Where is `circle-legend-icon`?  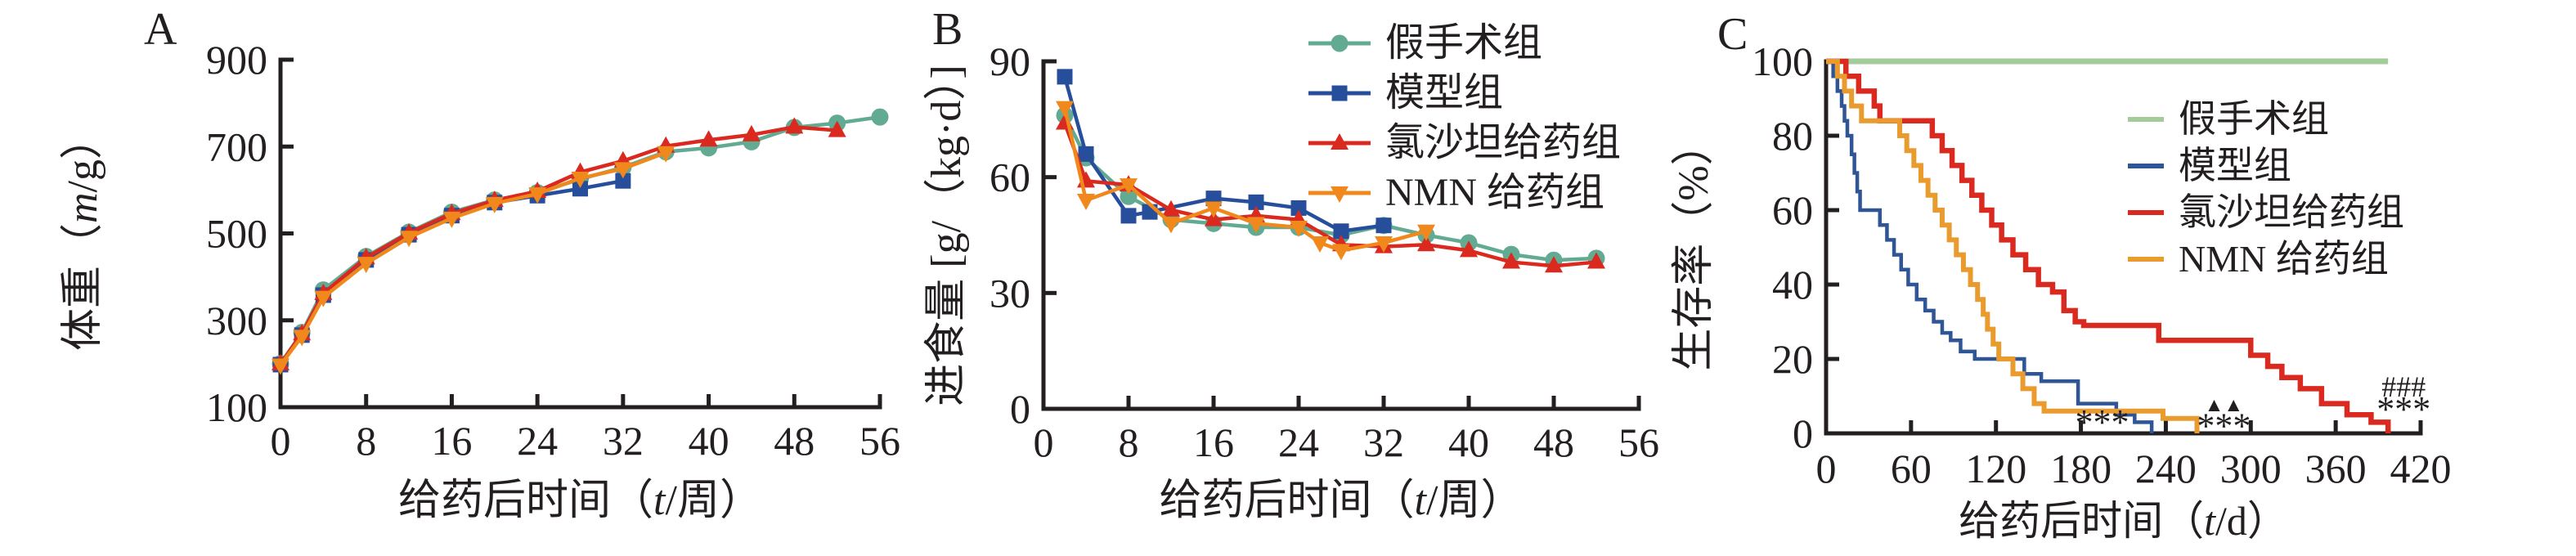 circle-legend-icon is located at coordinates (1339, 43).